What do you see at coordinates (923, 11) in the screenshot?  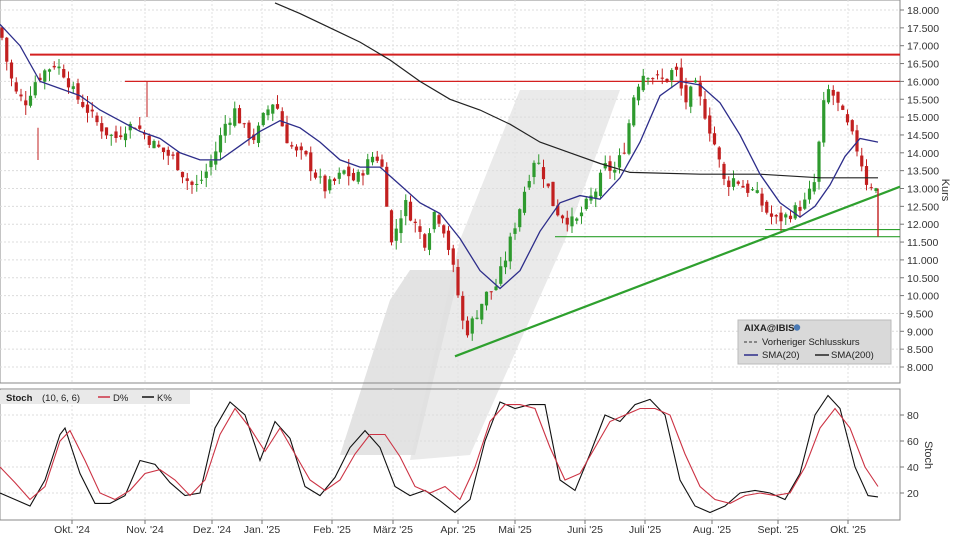 I see `price-tick-label: 18.000` at bounding box center [923, 11].